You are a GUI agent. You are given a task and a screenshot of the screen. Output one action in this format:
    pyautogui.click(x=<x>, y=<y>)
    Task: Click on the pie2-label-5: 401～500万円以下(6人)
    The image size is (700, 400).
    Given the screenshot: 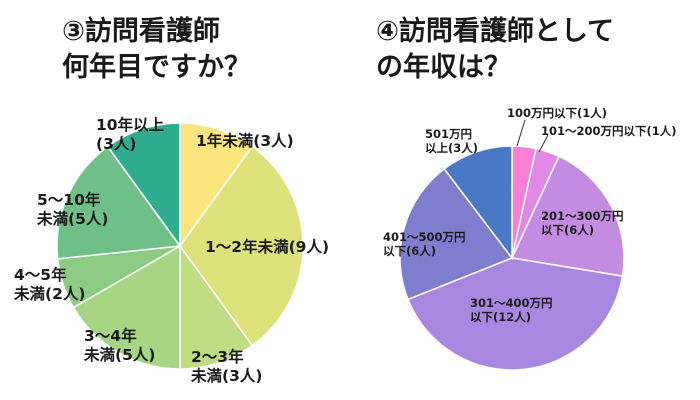 What is the action you would take?
    pyautogui.click(x=424, y=244)
    